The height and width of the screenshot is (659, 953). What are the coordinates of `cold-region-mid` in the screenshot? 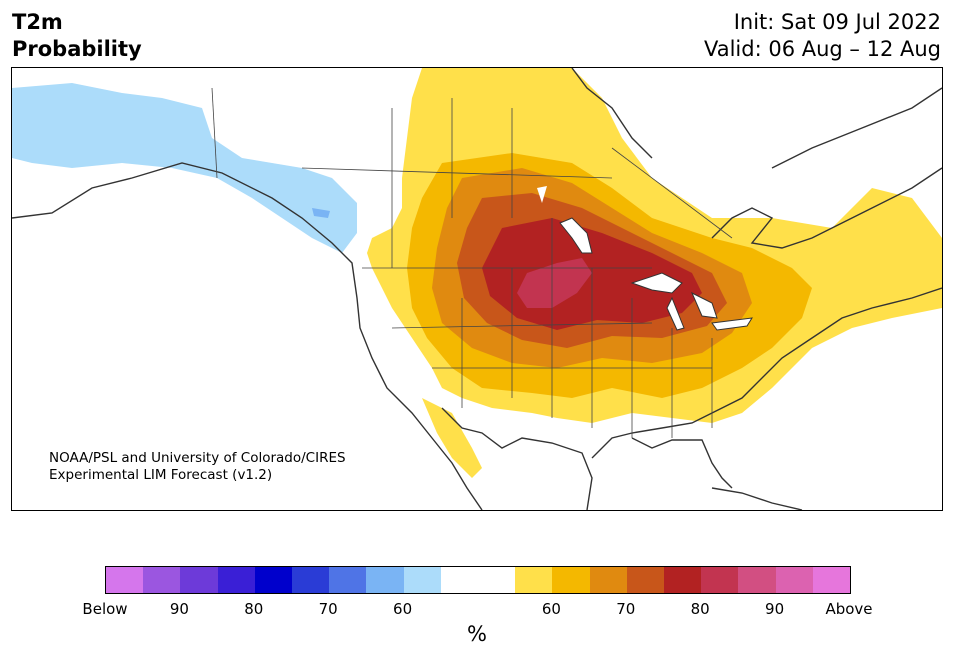 It's located at (321, 213).